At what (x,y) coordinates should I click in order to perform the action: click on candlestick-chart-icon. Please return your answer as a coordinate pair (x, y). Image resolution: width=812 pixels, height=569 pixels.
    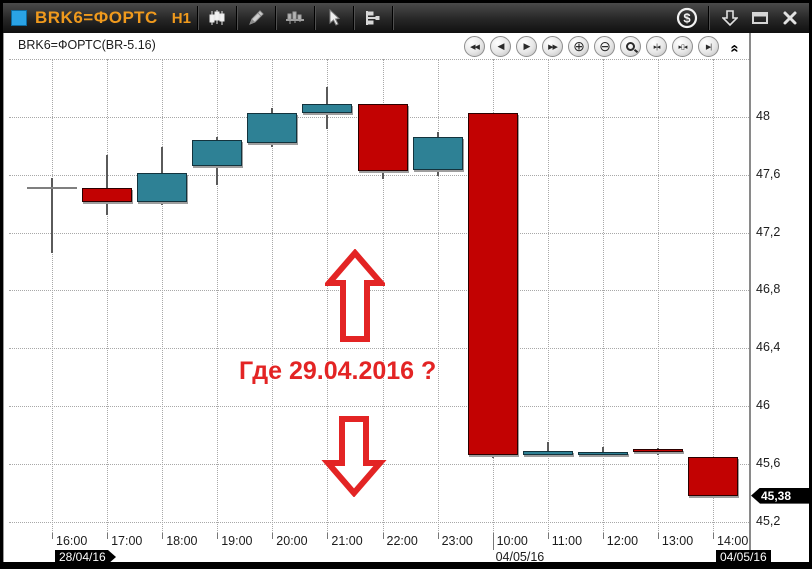
    Looking at the image, I should click on (217, 17).